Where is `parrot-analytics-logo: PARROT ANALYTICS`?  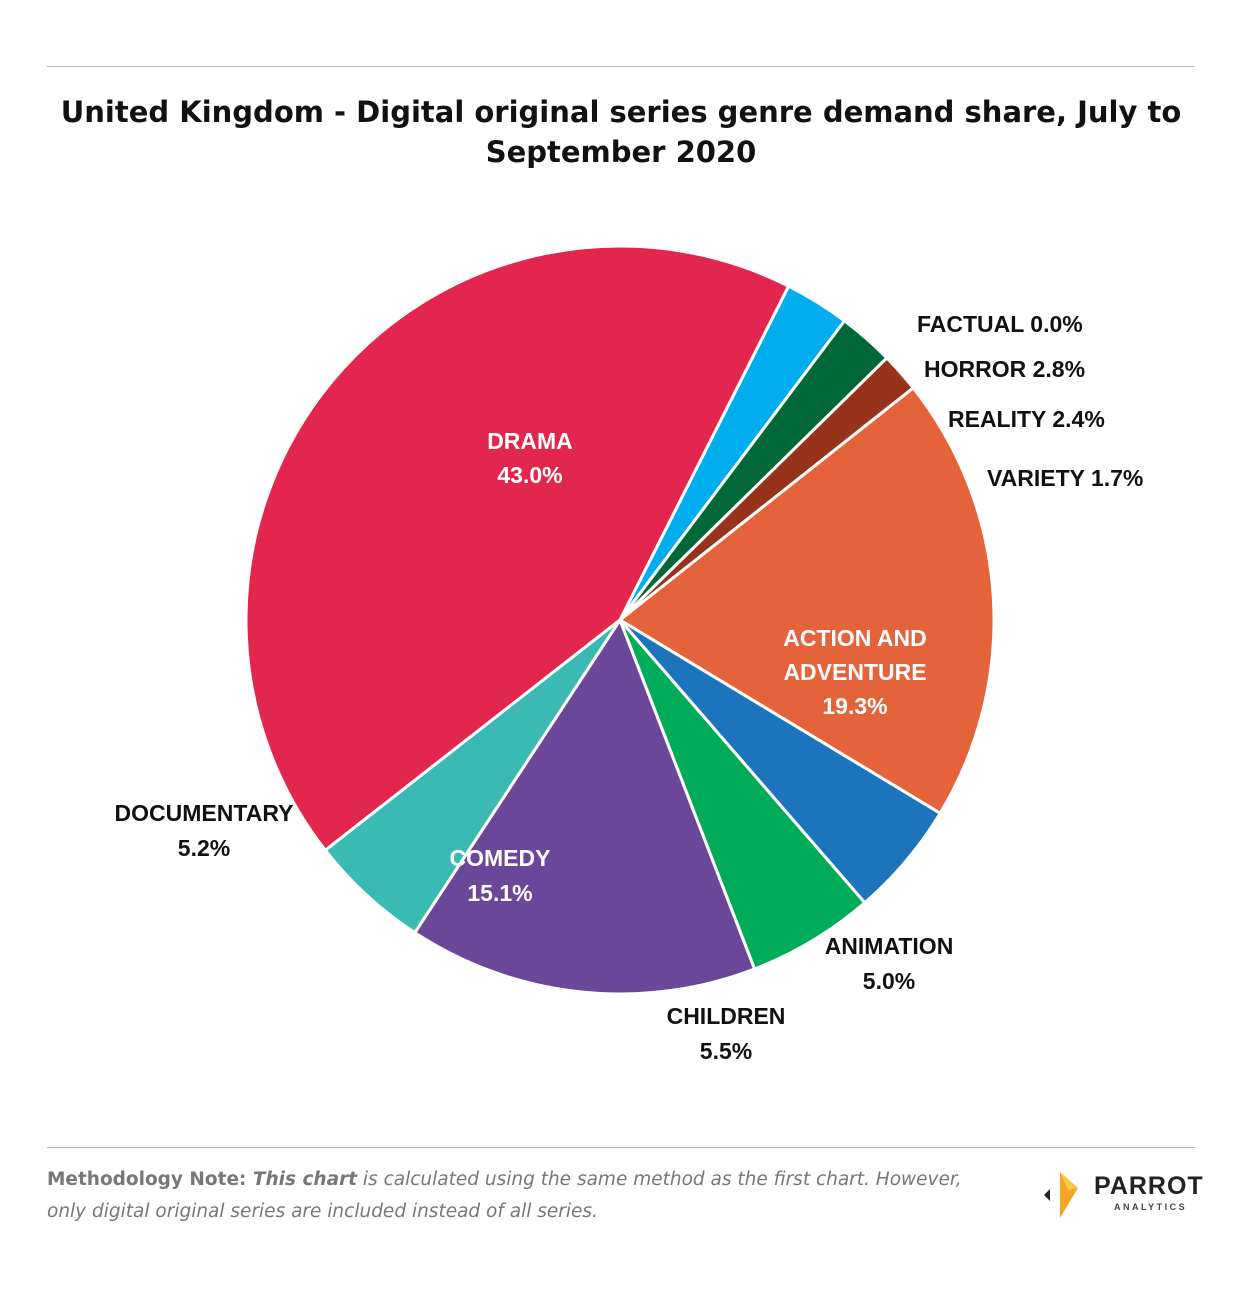 parrot-analytics-logo: PARROT ANALYTICS is located at coordinates (1123, 1195).